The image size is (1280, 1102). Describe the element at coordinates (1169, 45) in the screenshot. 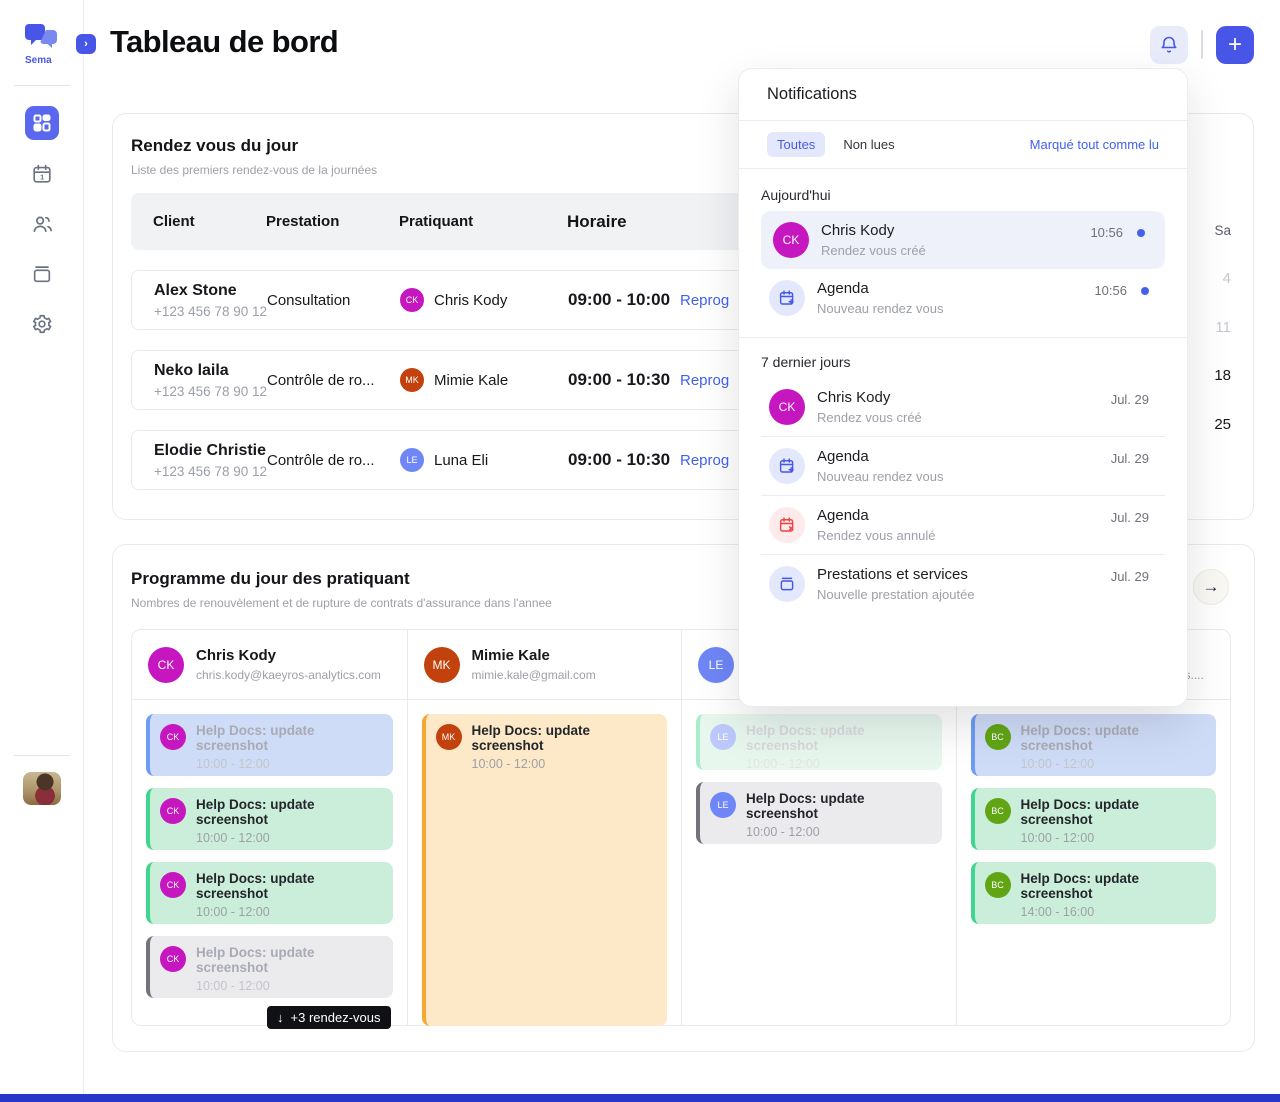

I see `notifications-button` at that location.